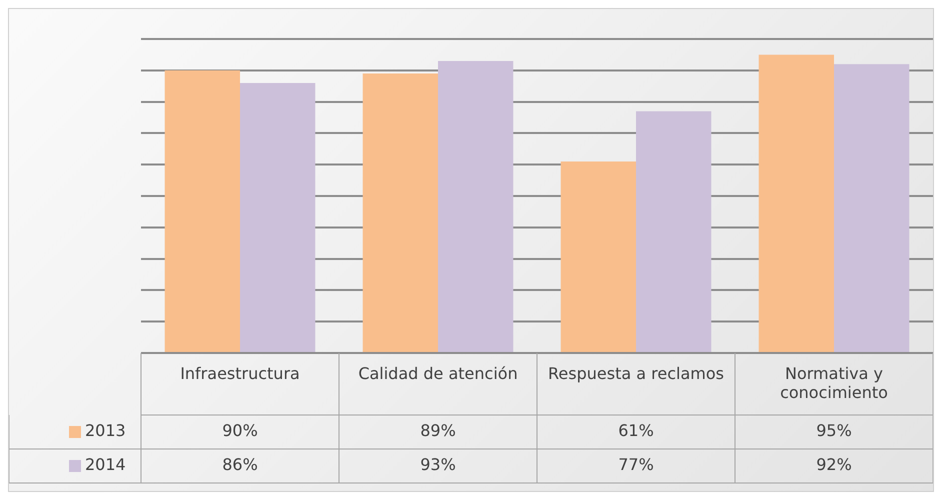  Describe the element at coordinates (438, 373) in the screenshot. I see `x-tick-label: Calidad de atención` at that location.